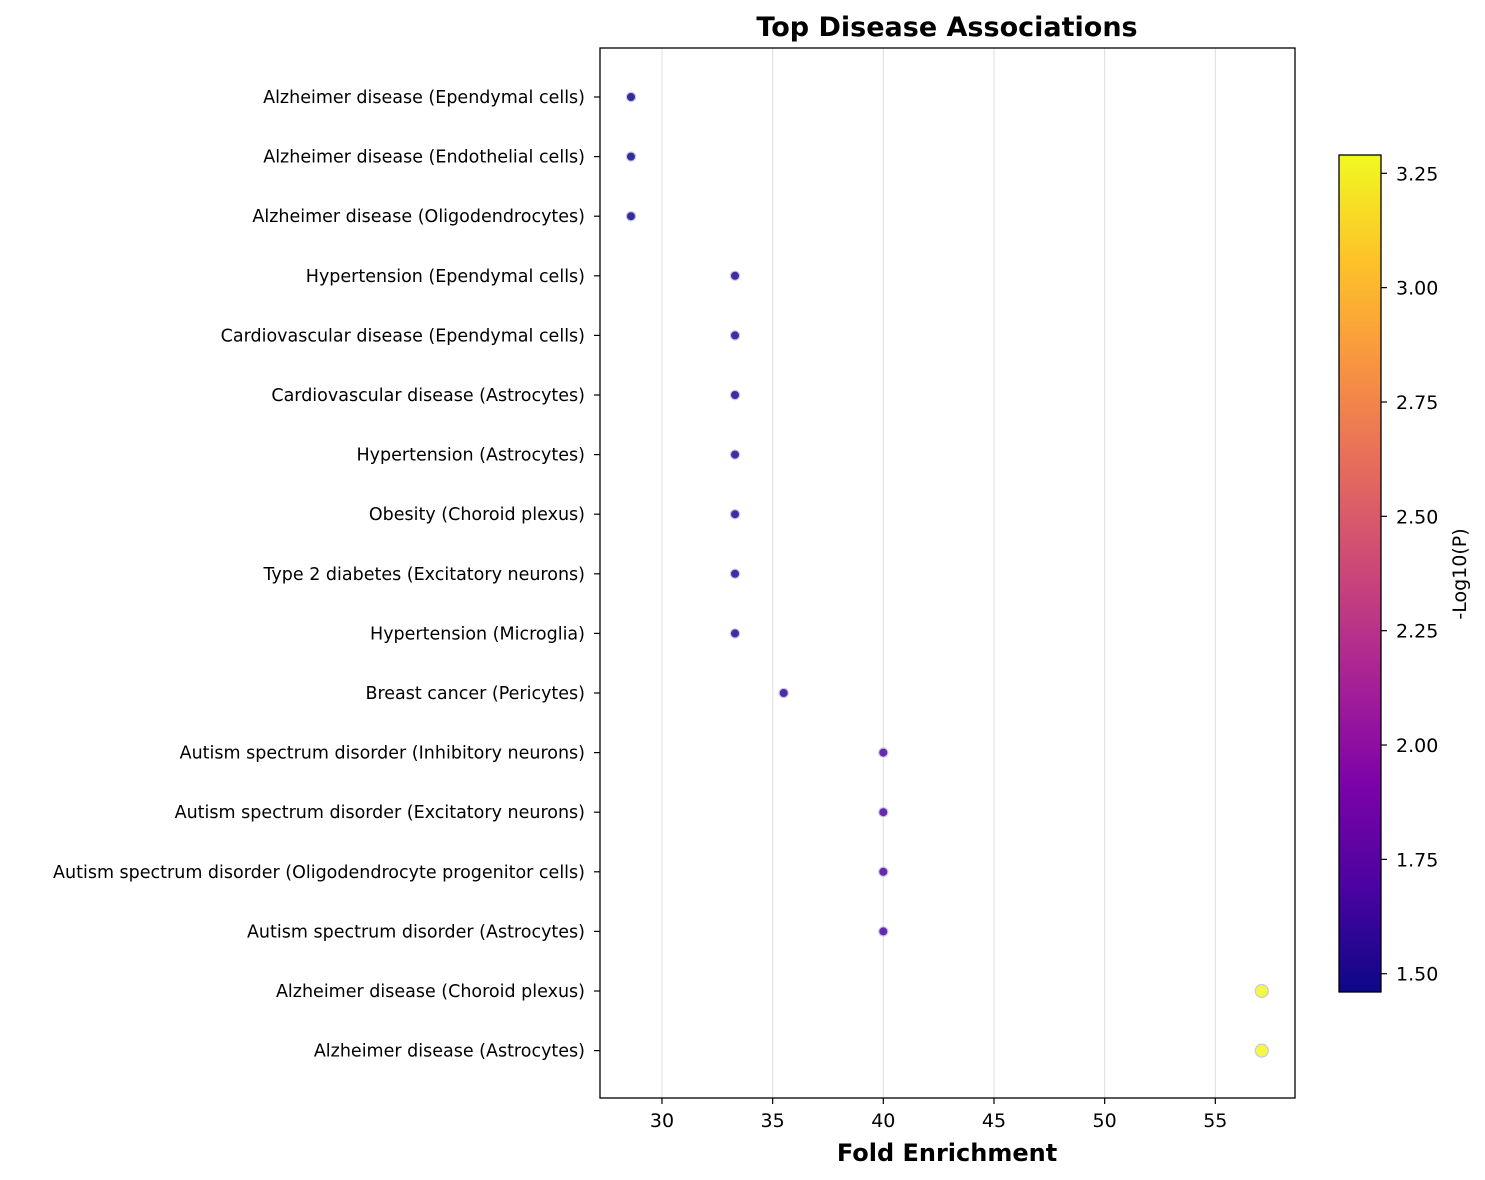  Describe the element at coordinates (445, 277) in the screenshot. I see `y-tick-label: Hypertension (Ependymal cells)` at that location.